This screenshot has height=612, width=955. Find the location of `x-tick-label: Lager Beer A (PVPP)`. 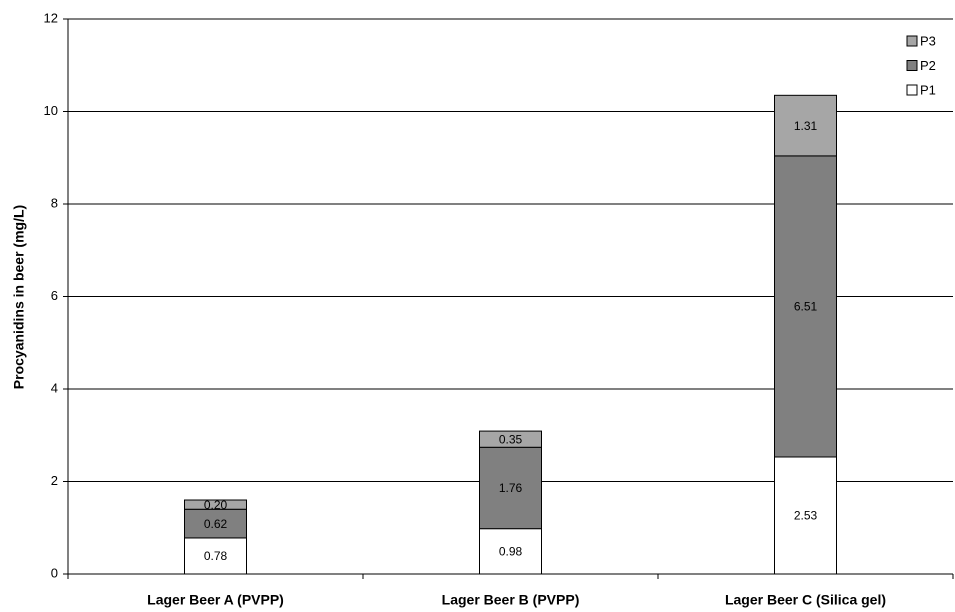

x-tick-label: Lager Beer A (PVPP) is located at coordinates (215, 600).